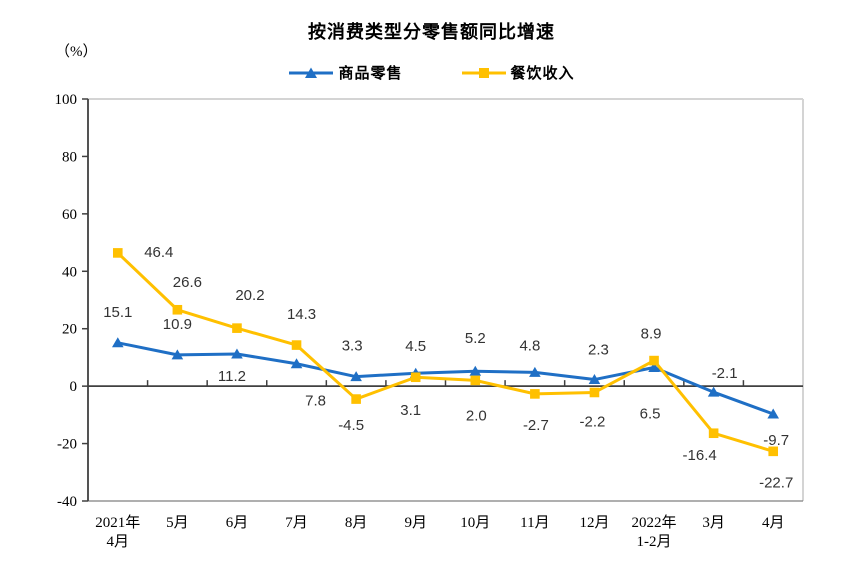 The image size is (863, 582). I want to click on data-label: 20.2, so click(249, 295).